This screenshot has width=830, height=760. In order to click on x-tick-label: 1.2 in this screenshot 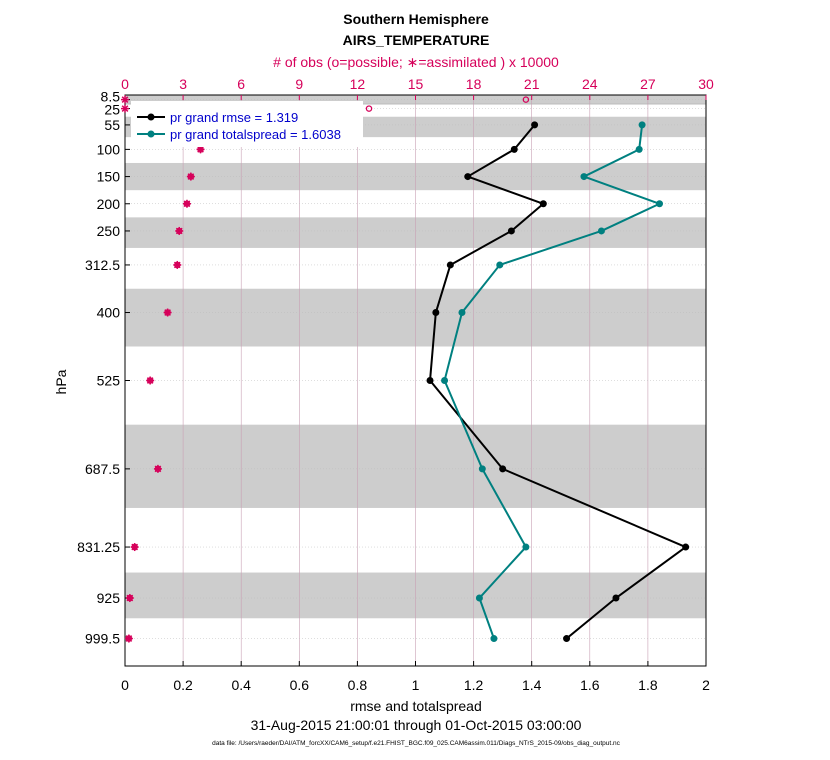, I will do `click(474, 685)`.